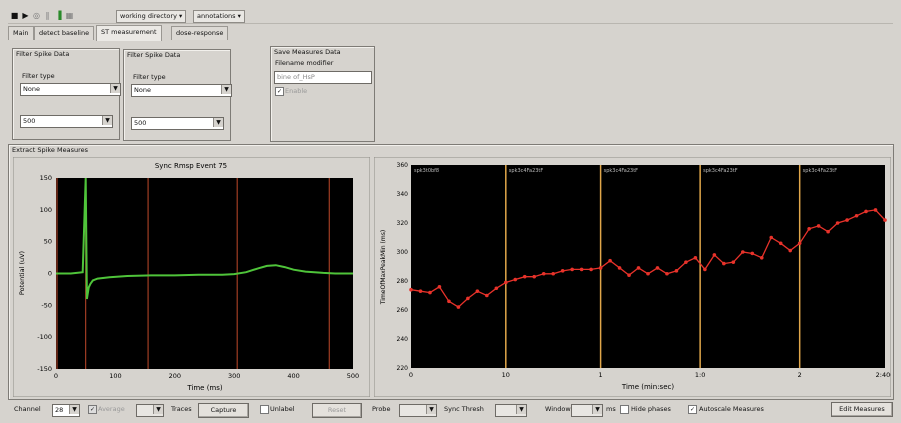 This screenshot has width=901, height=423. What do you see at coordinates (191, 166) in the screenshot?
I see `chart-title: Sync Rmsp Event 75` at bounding box center [191, 166].